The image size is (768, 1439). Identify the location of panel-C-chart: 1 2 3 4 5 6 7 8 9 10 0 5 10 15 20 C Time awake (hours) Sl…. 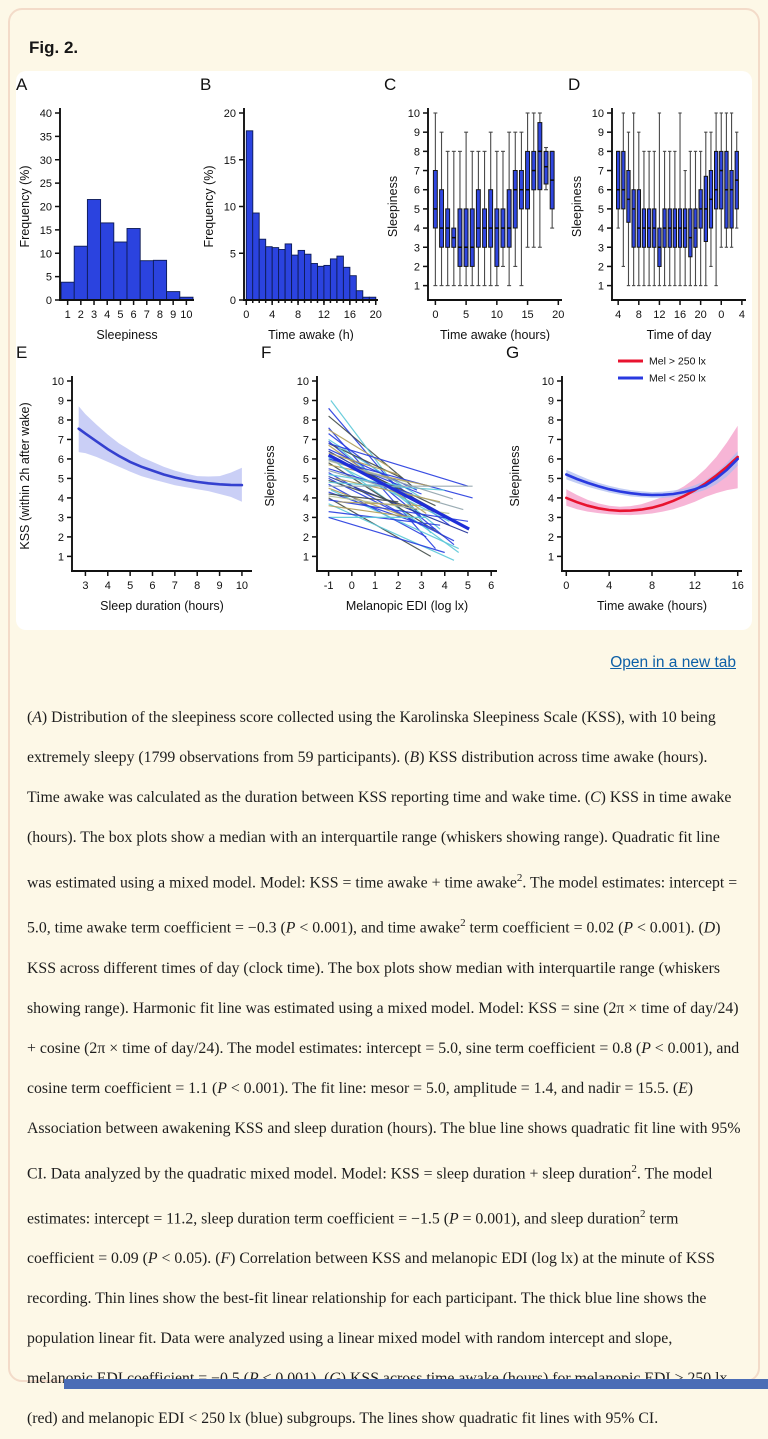
(474, 208).